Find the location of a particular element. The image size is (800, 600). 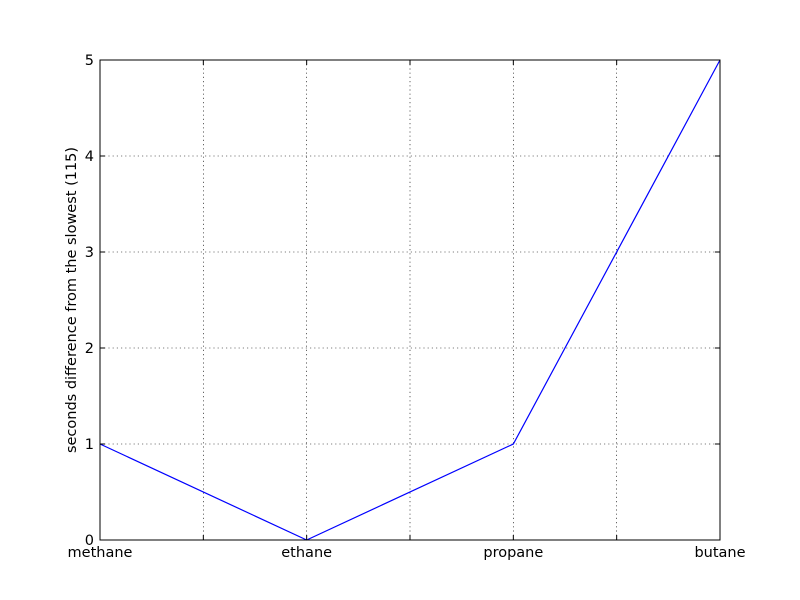

y-tick-label: 5 is located at coordinates (89, 61).